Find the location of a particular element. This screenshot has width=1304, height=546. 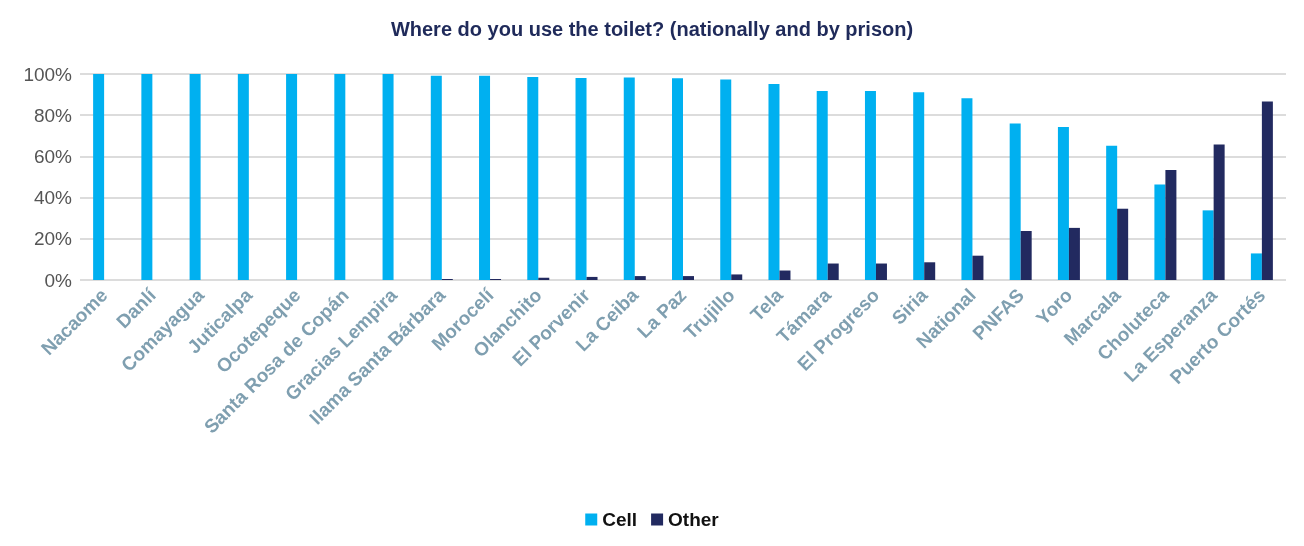

legend-label: Cell is located at coordinates (620, 519).